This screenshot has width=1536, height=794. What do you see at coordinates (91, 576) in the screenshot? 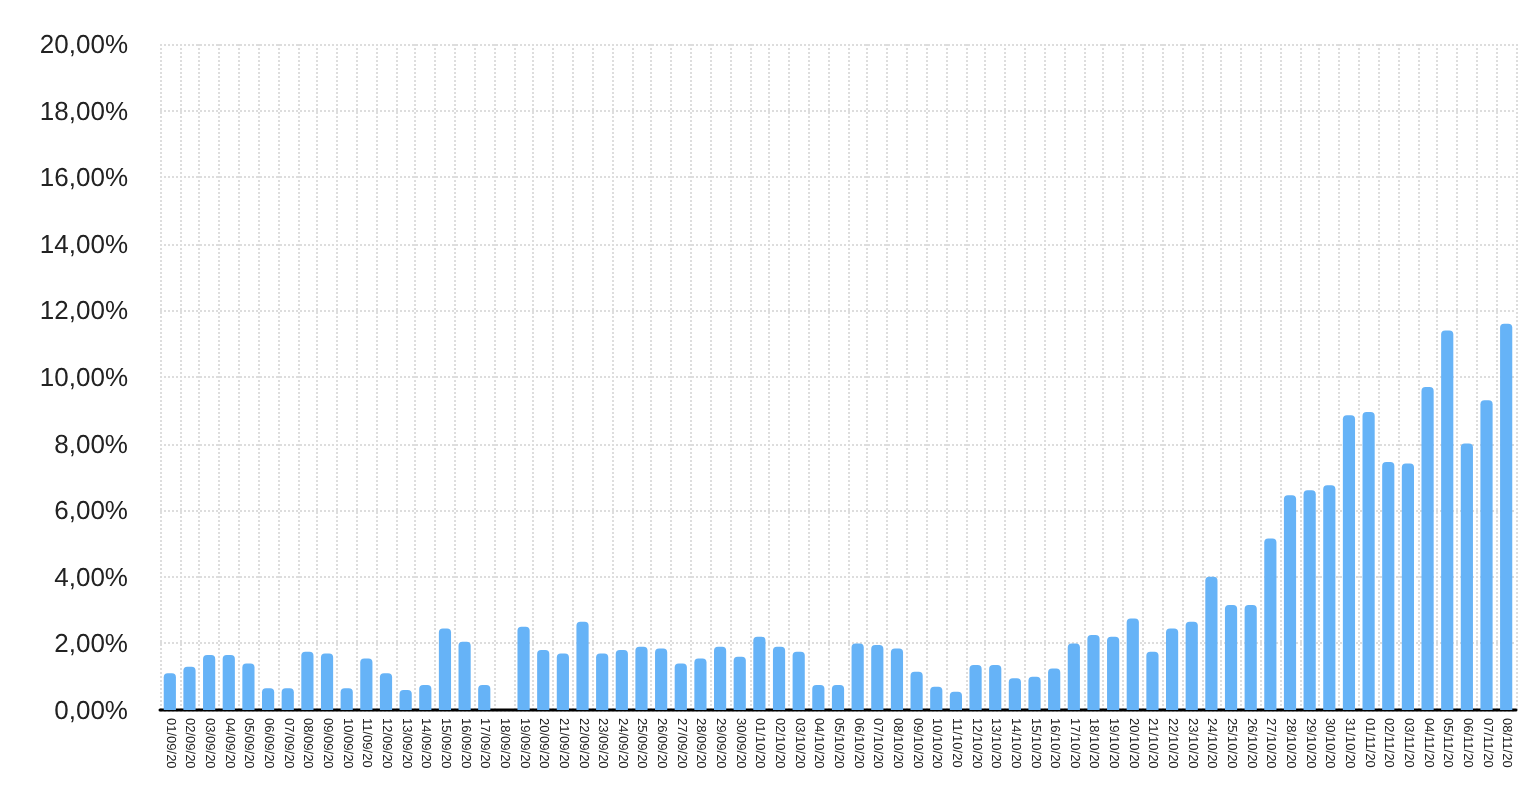
I see `y-tick-label: 4,00%` at bounding box center [91, 576].